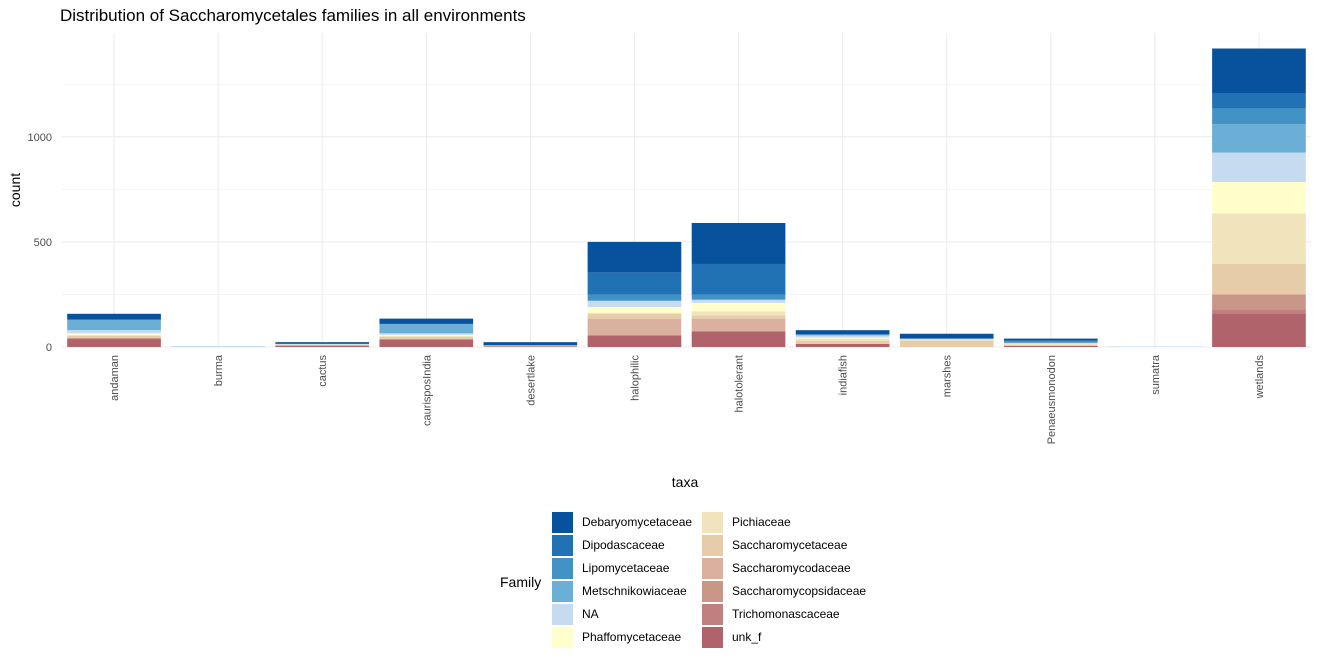 Image resolution: width=1319 pixels, height=664 pixels. What do you see at coordinates (49, 348) in the screenshot?
I see `y-tick-label: 0` at bounding box center [49, 348].